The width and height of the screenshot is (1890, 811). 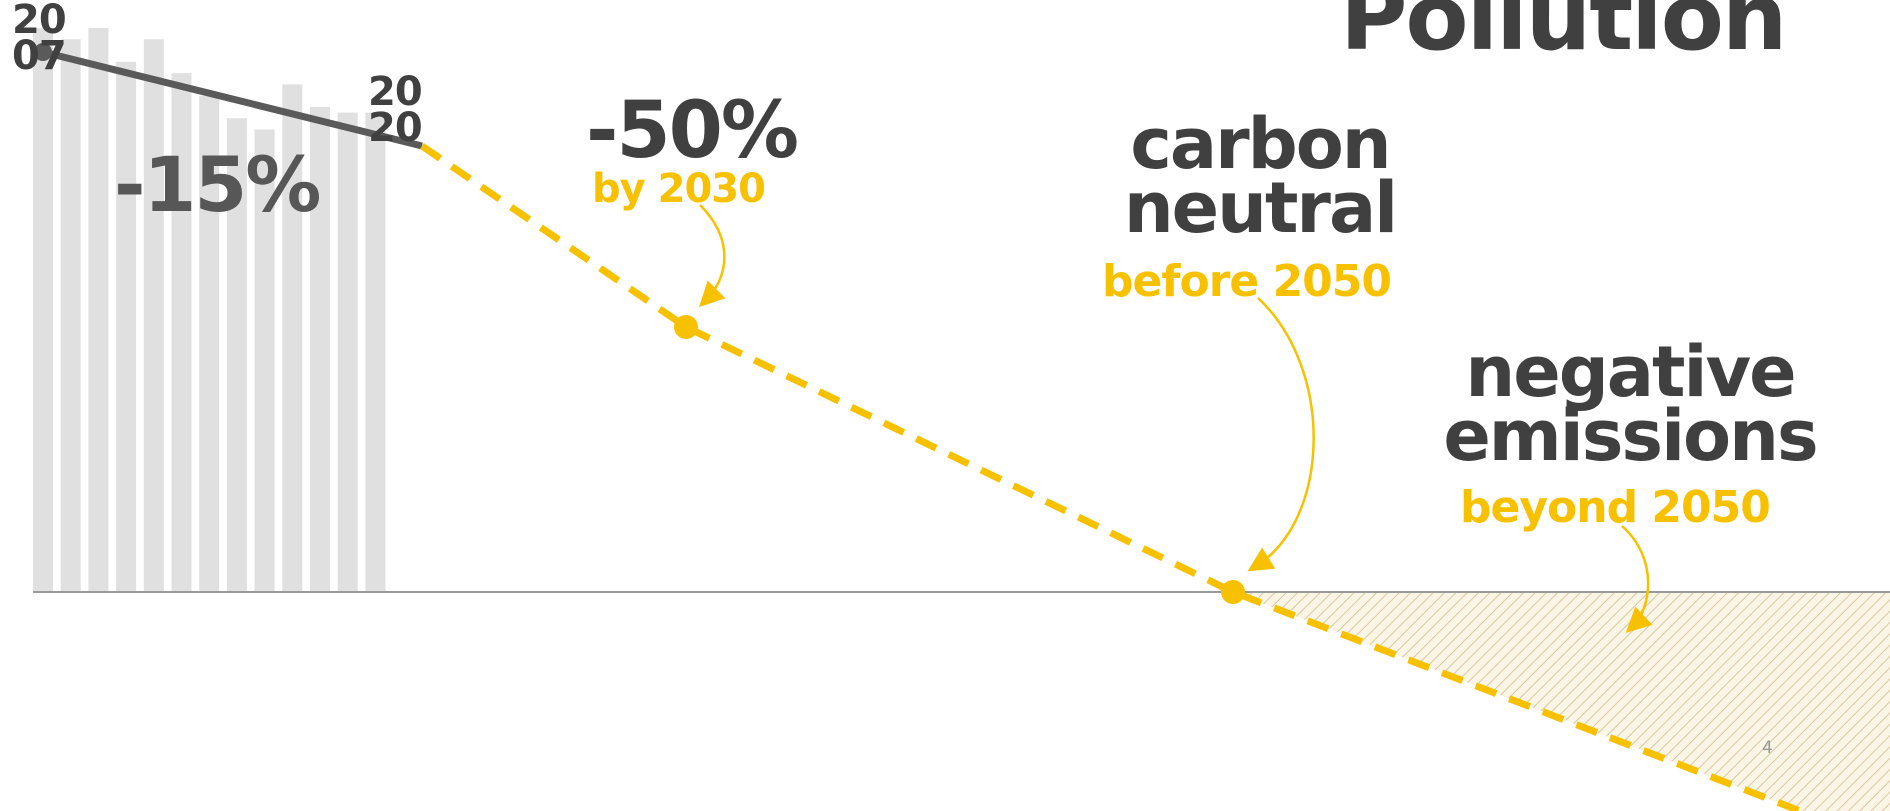 What do you see at coordinates (1637, 579) in the screenshot?
I see `arrow-beyond-2050` at bounding box center [1637, 579].